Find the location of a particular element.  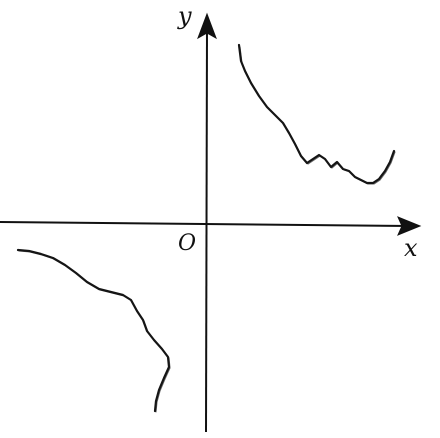

x-axis-arrow-icon is located at coordinates (409, 226).